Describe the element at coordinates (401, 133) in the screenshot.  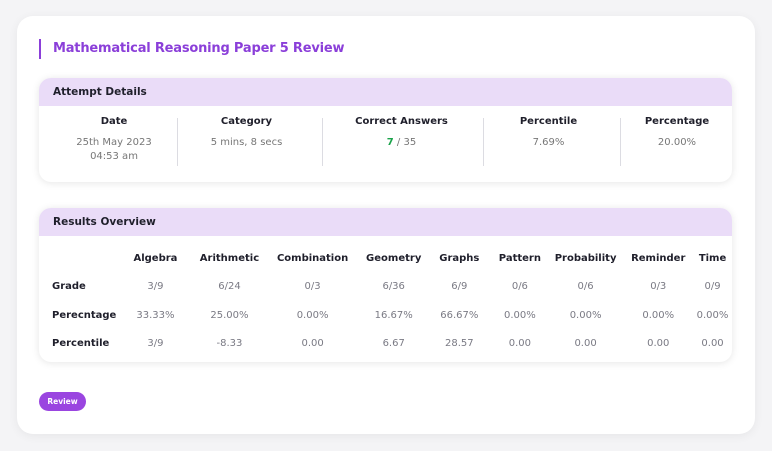
I see `correct-answers-column: Correct Answers 7 / 35` at that location.